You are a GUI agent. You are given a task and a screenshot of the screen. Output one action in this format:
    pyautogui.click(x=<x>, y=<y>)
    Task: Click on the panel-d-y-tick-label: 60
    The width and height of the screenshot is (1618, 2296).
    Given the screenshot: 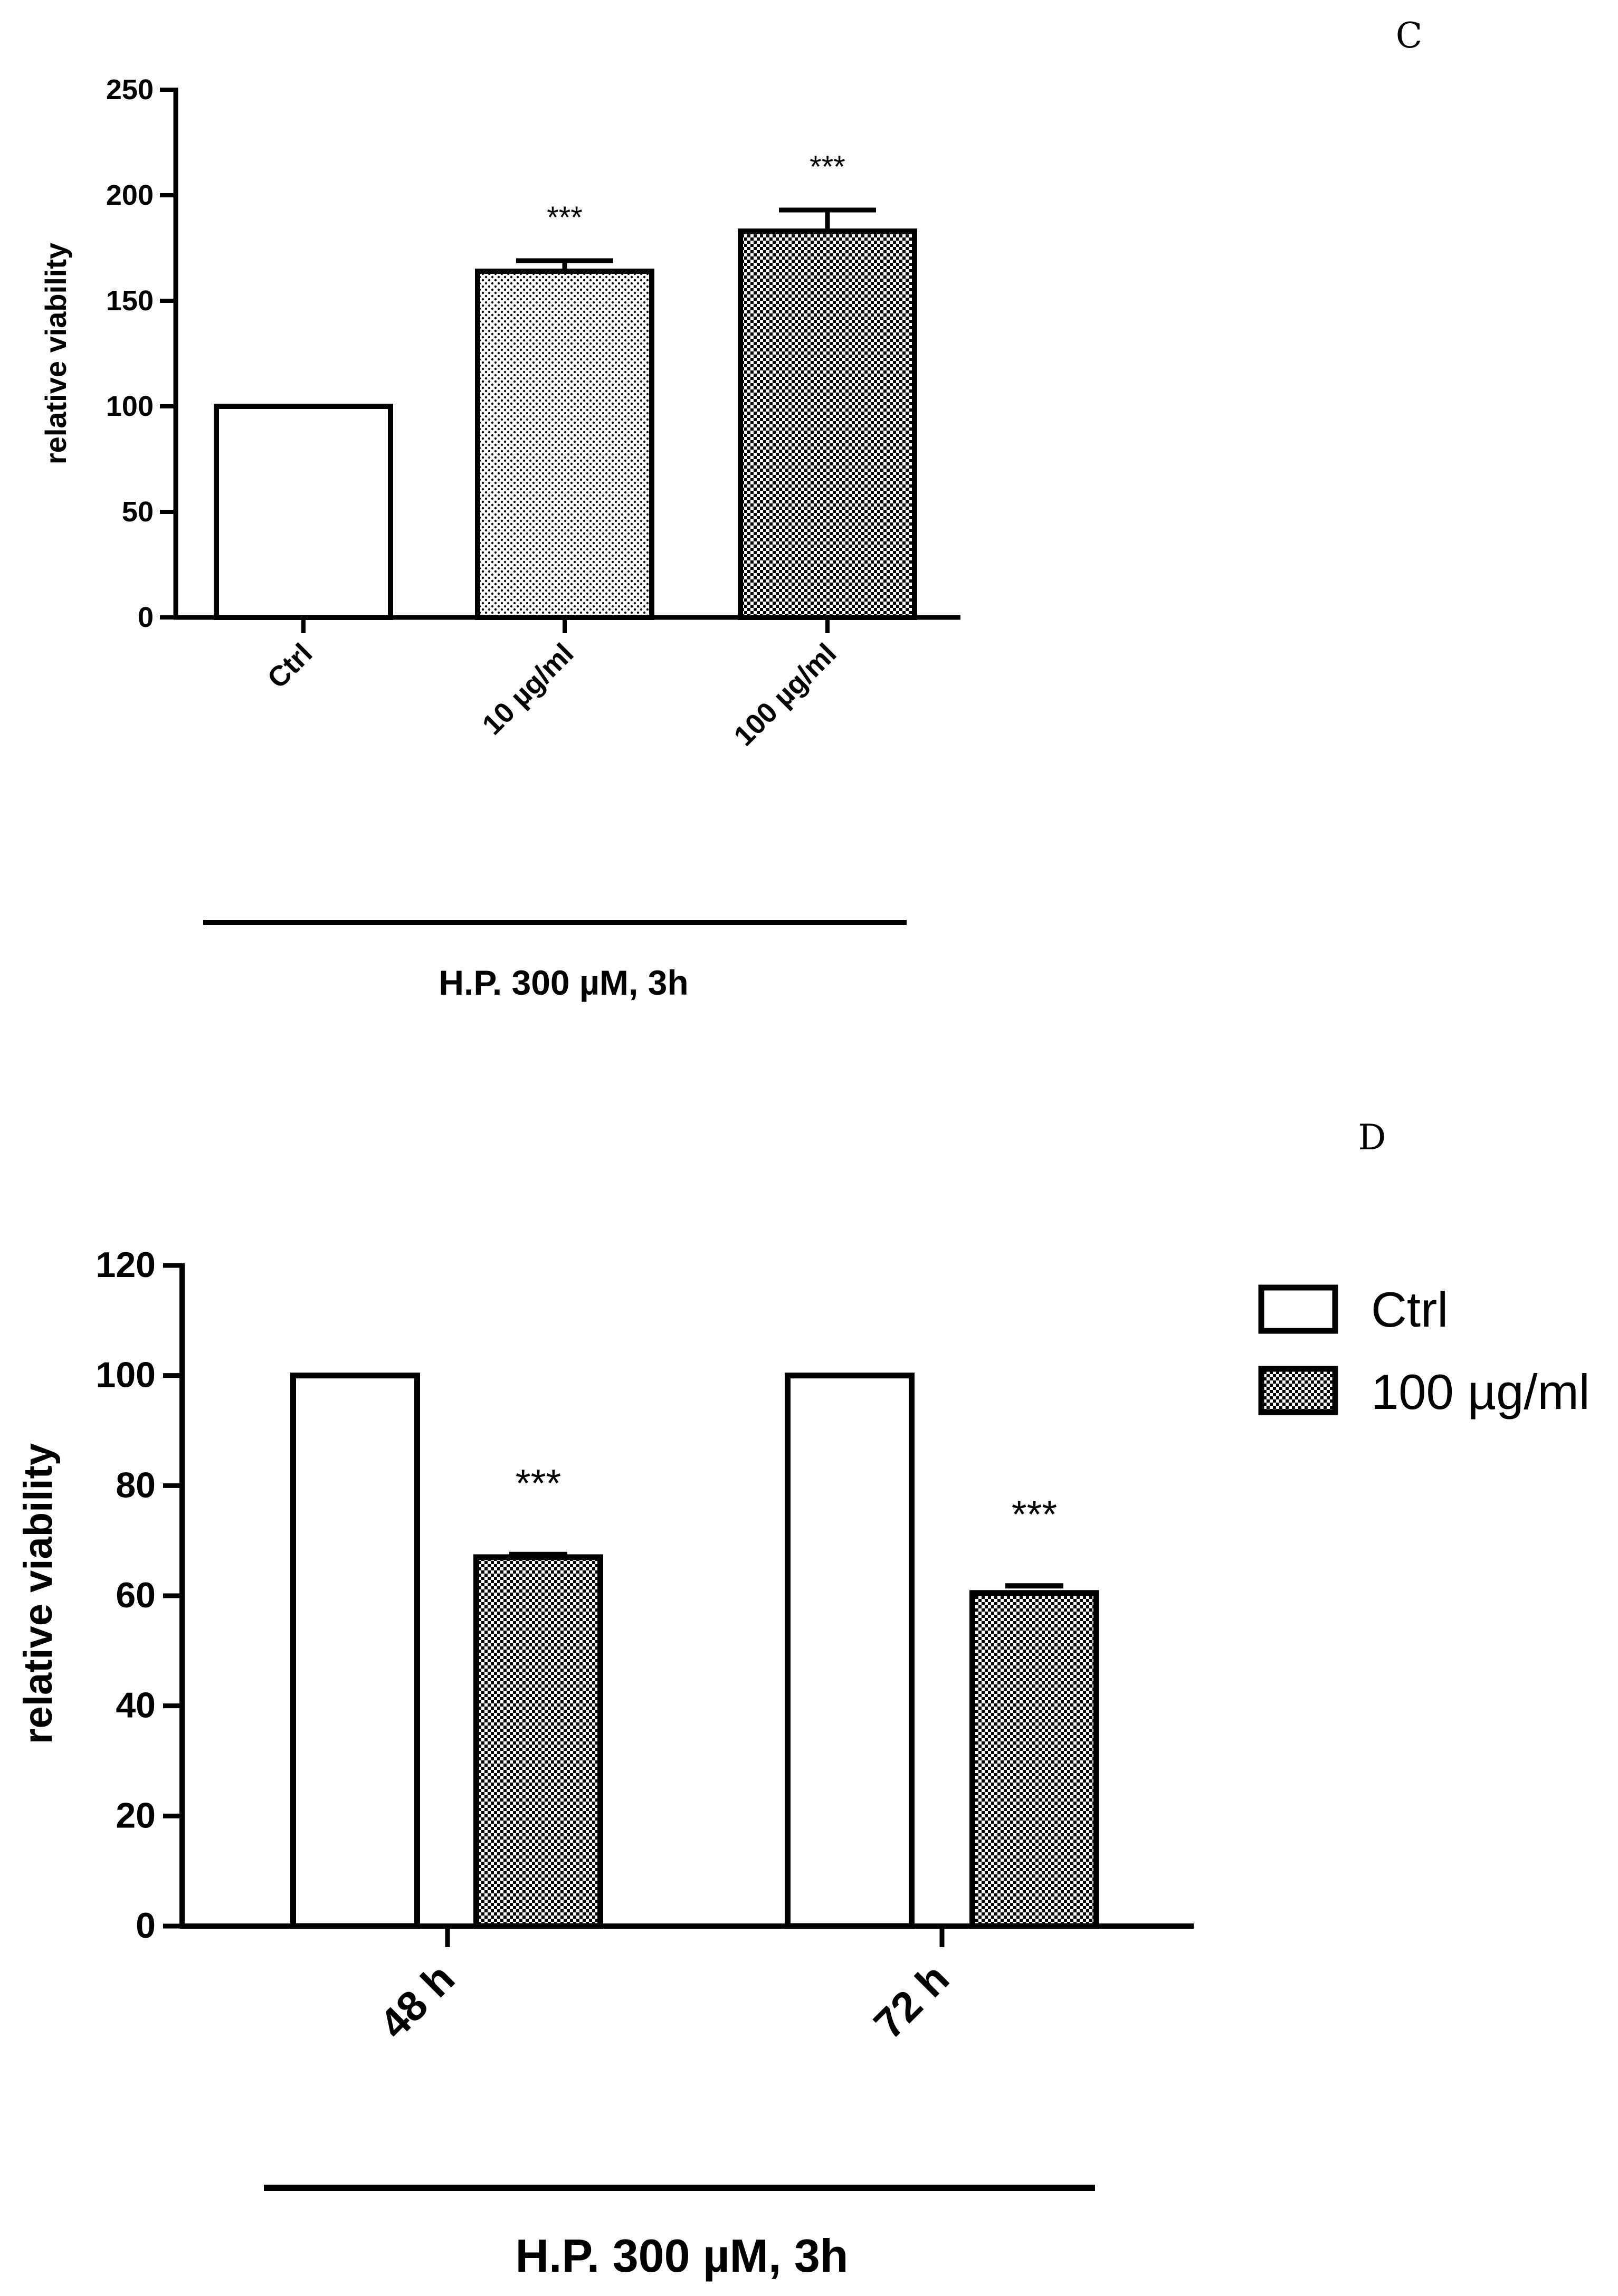 What is the action you would take?
    pyautogui.click(x=136, y=1595)
    